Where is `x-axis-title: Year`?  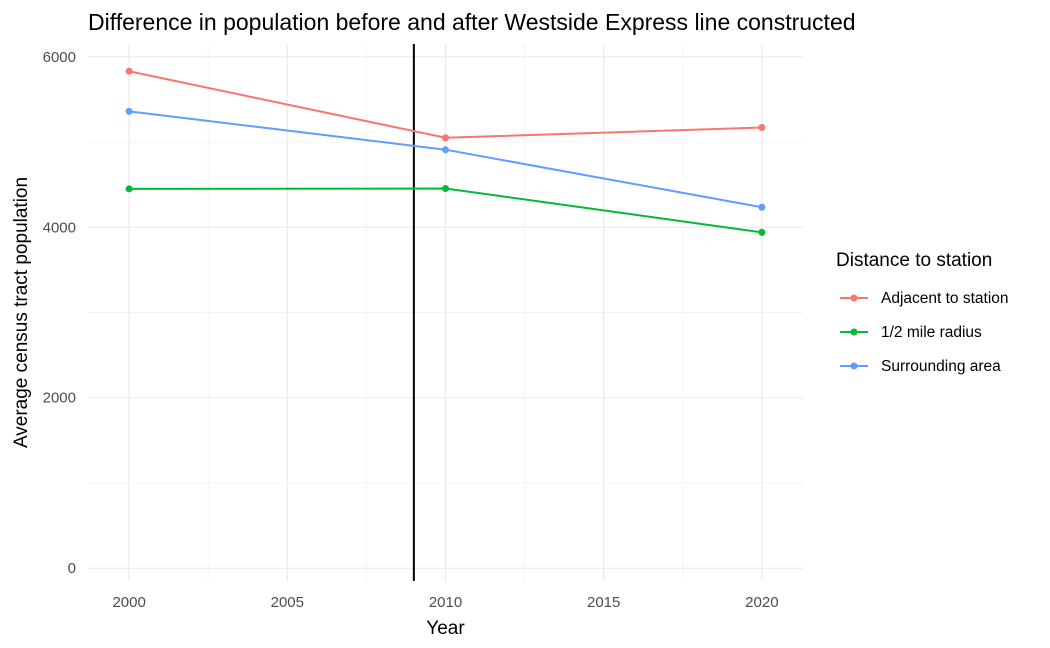
x-axis-title: Year is located at coordinates (445, 628).